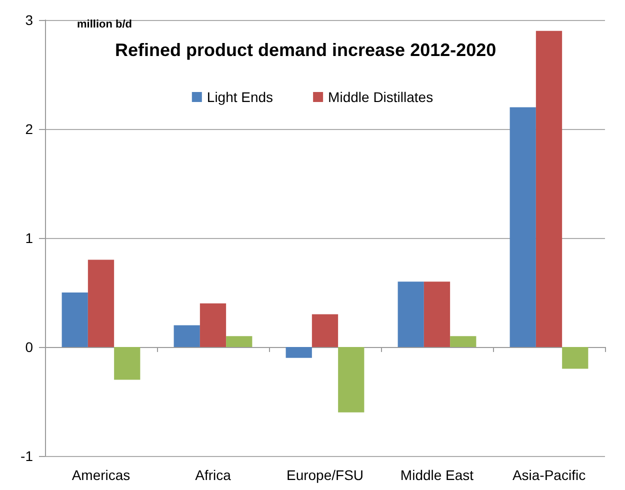 This screenshot has width=625, height=490. What do you see at coordinates (381, 97) in the screenshot?
I see `legend-label: Middle Distillates` at bounding box center [381, 97].